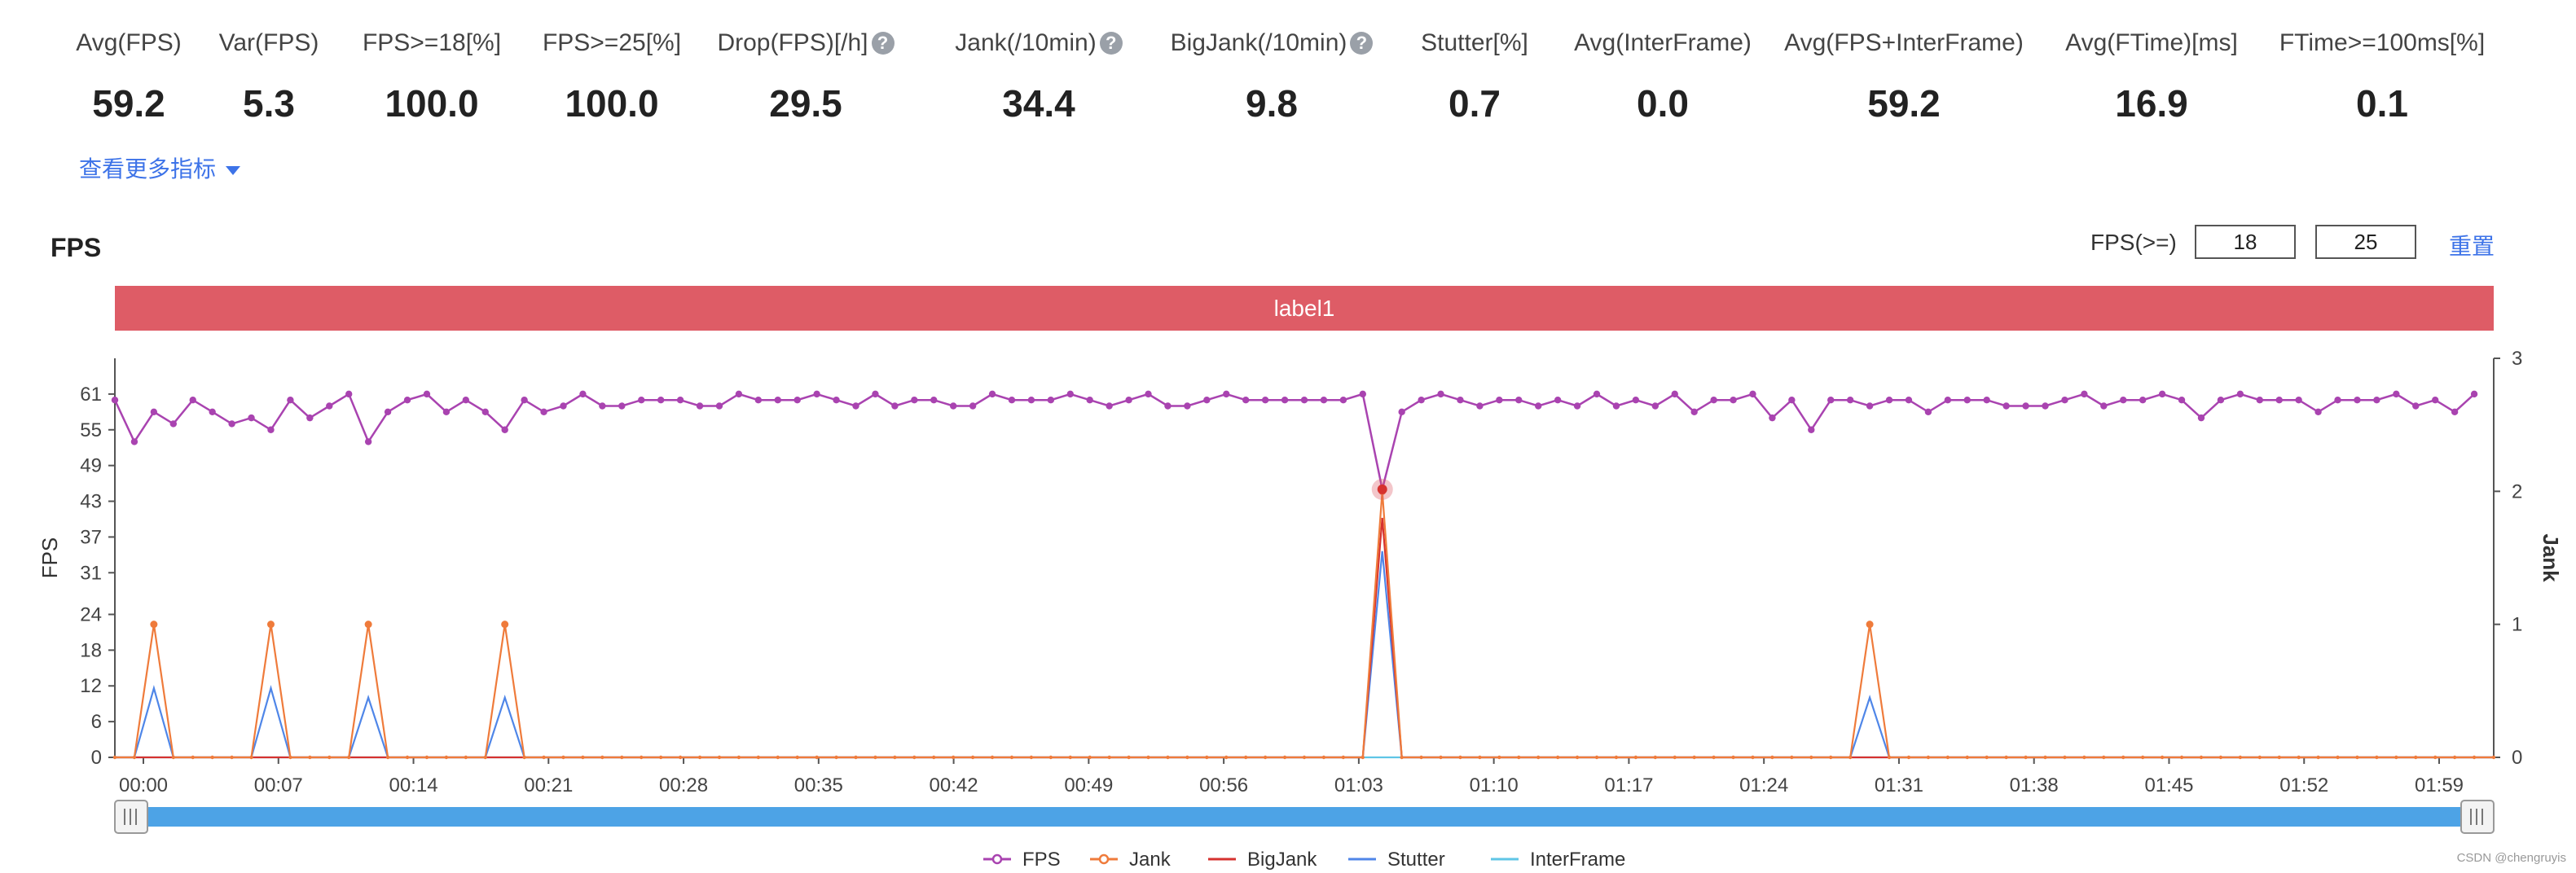 This screenshot has width=2576, height=873. Describe the element at coordinates (1899, 785) in the screenshot. I see `x-tick-label: 01:31` at that location.